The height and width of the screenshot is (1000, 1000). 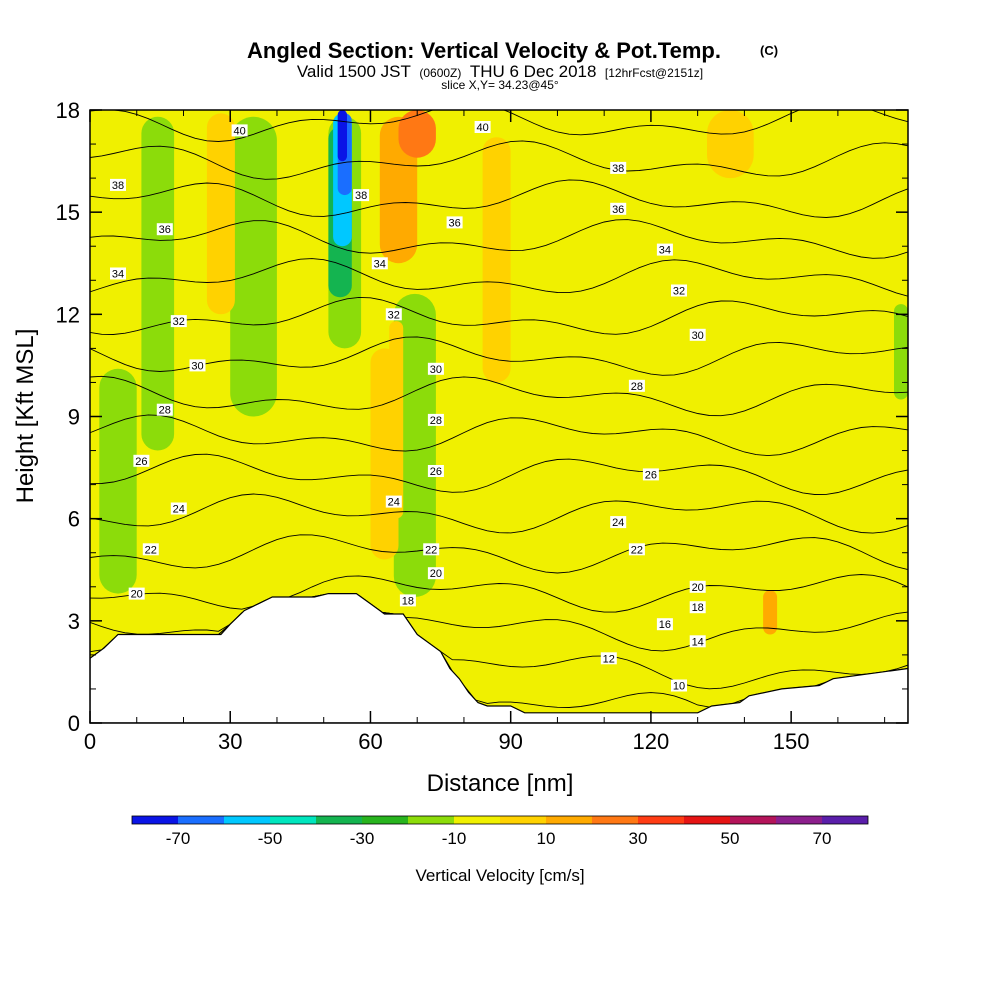 I want to click on y-axis-label: Height [Kft MSL], so click(x=25, y=416).